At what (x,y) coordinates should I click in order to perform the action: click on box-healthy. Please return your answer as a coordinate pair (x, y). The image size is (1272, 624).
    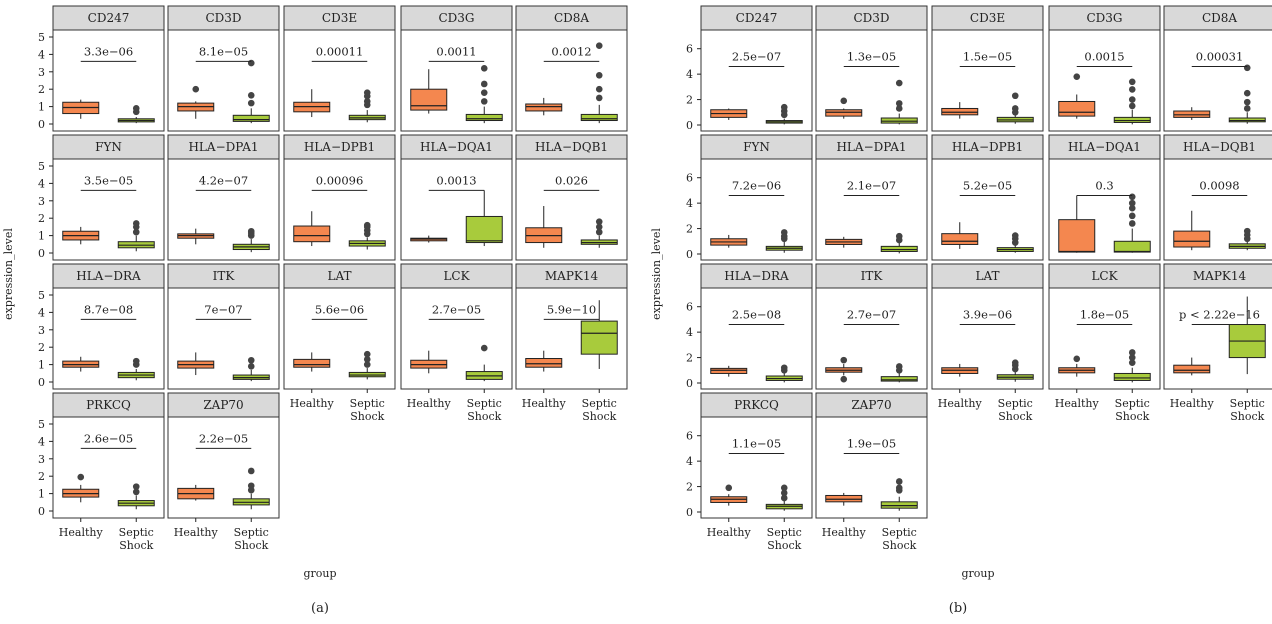
    Looking at the image, I should click on (729, 370).